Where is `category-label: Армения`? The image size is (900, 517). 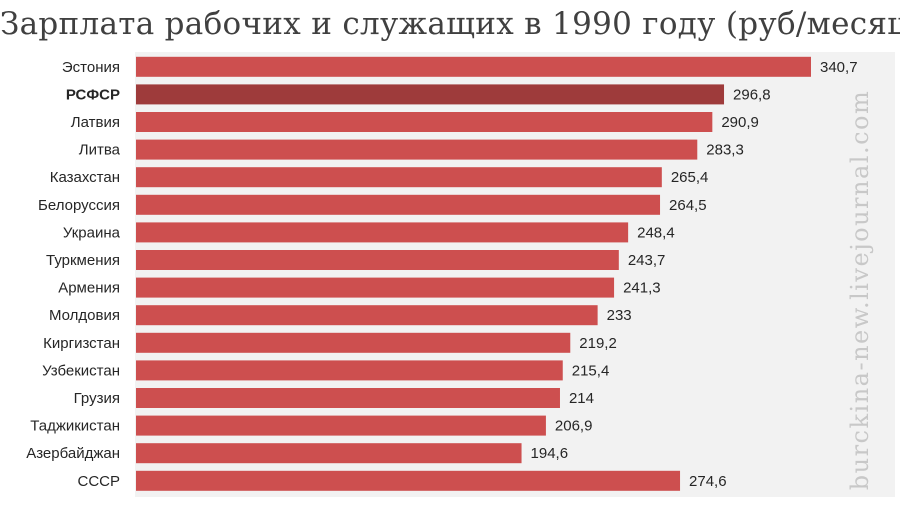
category-label: Армения is located at coordinates (89, 288).